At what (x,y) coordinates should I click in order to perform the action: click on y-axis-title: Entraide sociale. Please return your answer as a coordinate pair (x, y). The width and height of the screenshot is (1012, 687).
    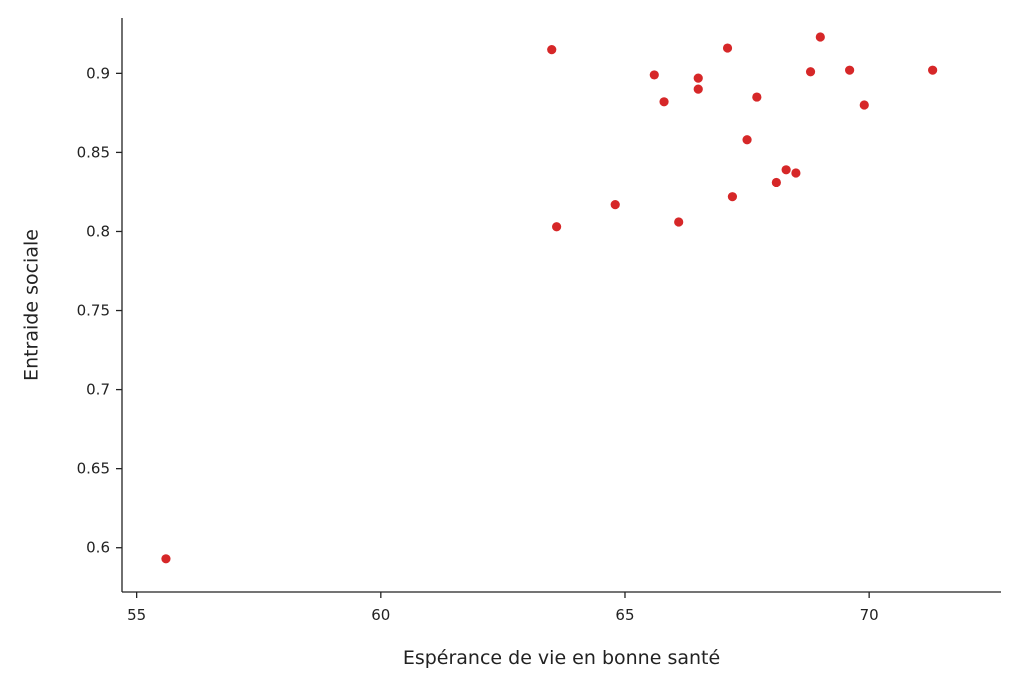
    Looking at the image, I should click on (32, 305).